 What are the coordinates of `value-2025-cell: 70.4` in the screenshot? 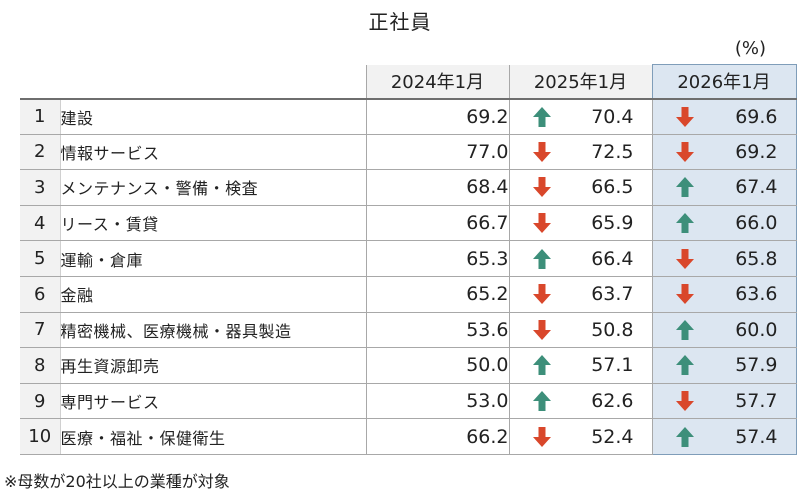 It's located at (580, 116).